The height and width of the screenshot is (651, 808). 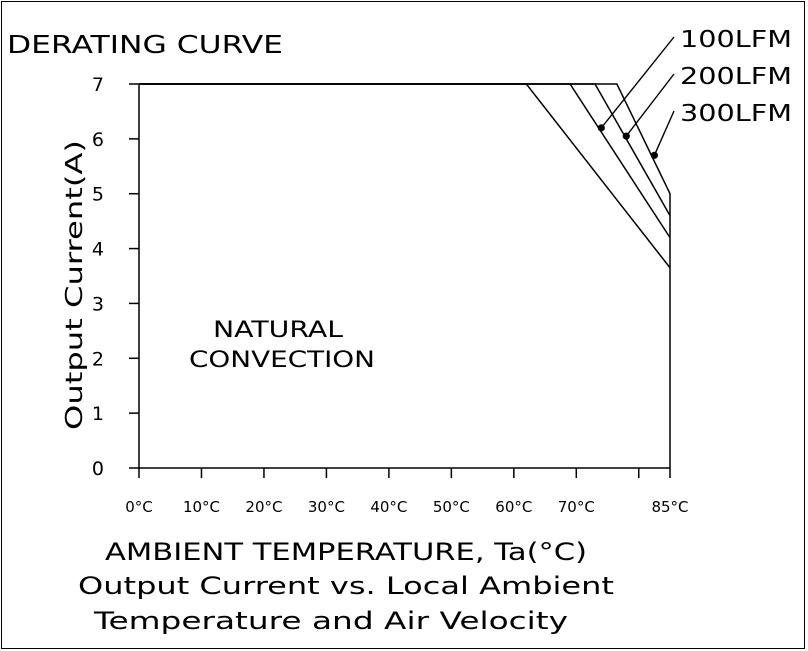 I want to click on x-tick-label: 70°C, so click(x=576, y=507).